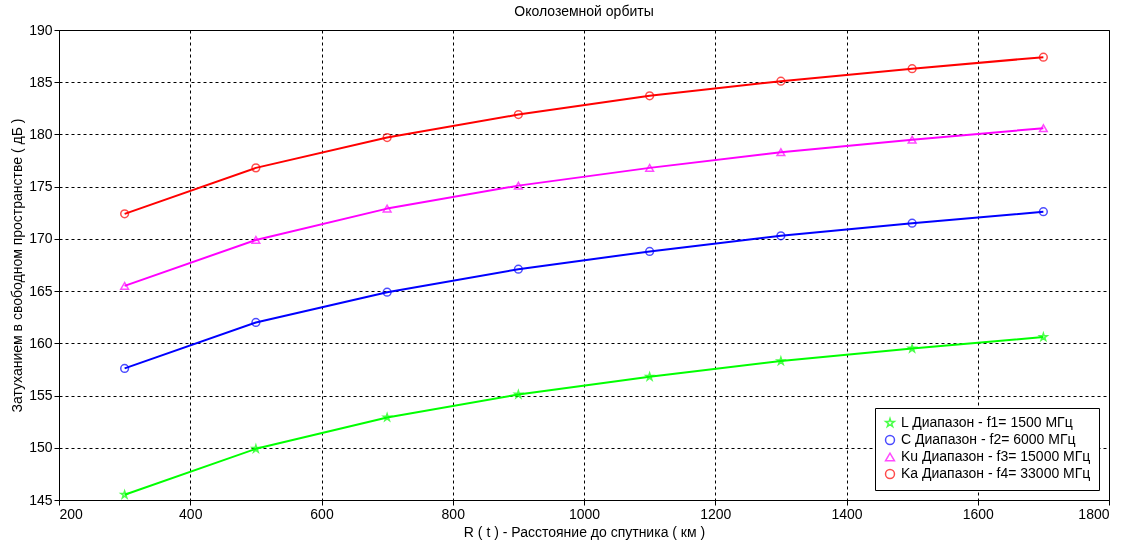 The width and height of the screenshot is (1142, 548). I want to click on y-tick-label: 190, so click(41, 29).